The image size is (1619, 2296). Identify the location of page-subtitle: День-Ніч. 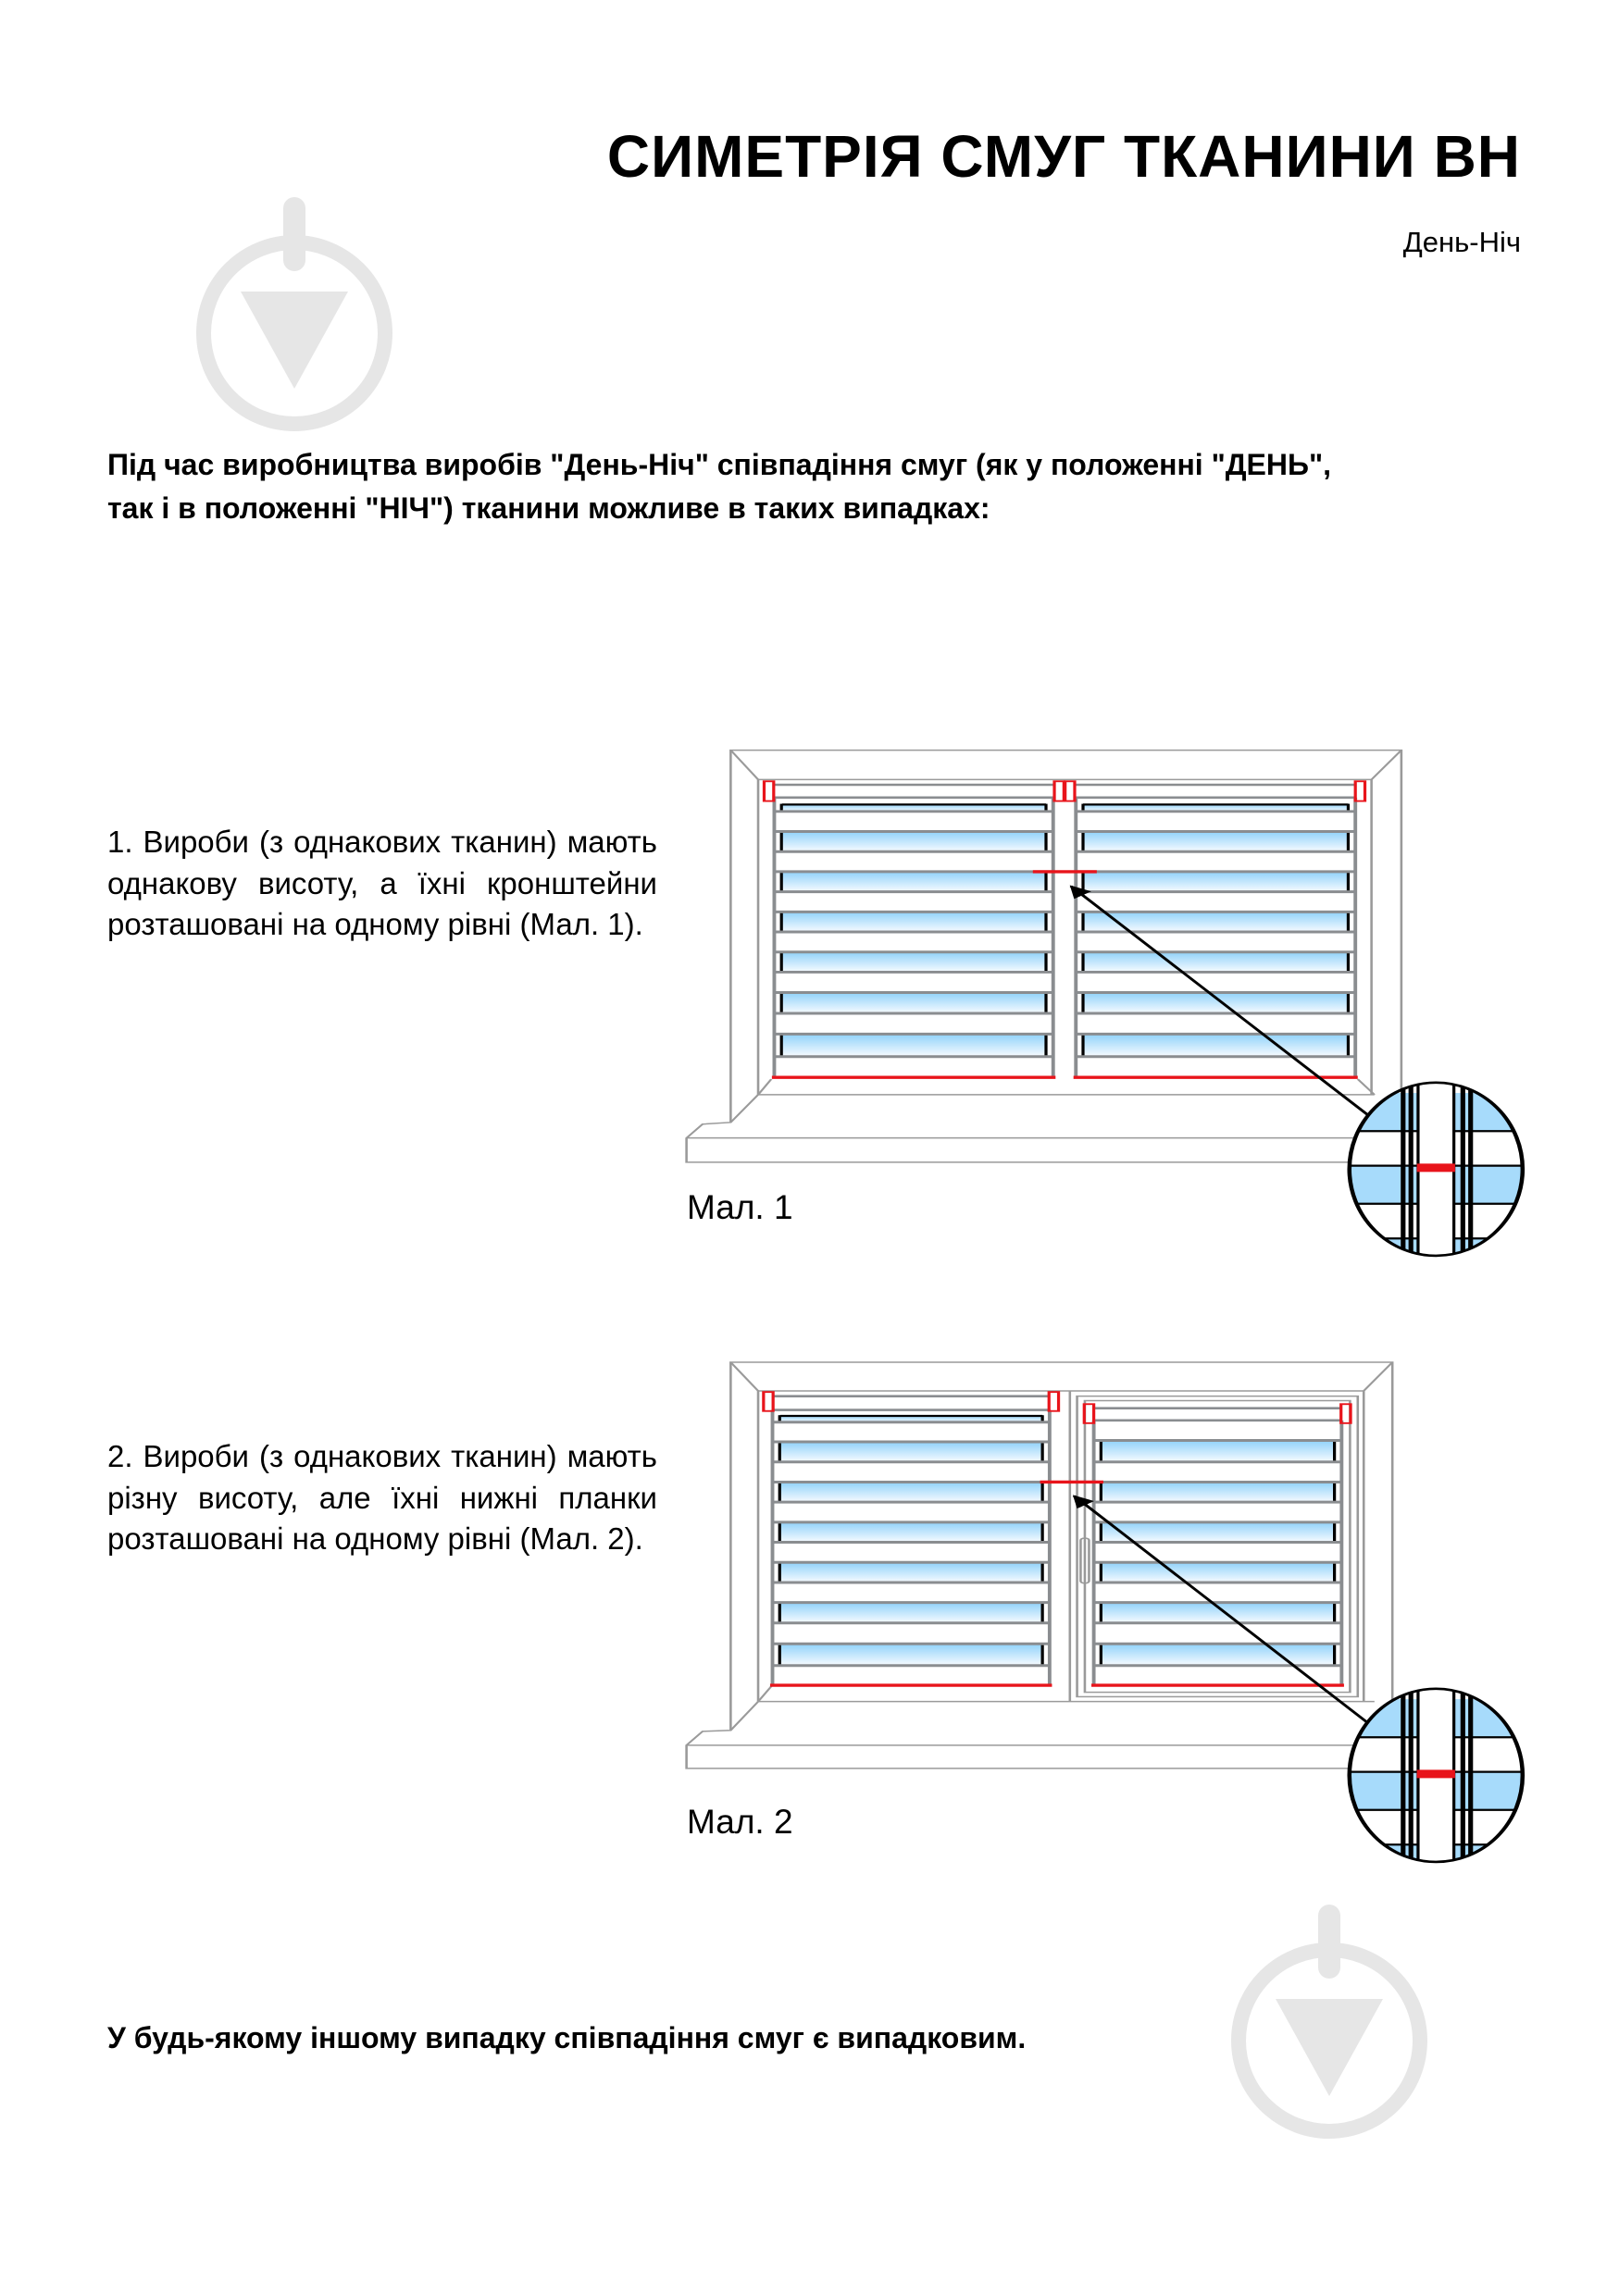
(1461, 242).